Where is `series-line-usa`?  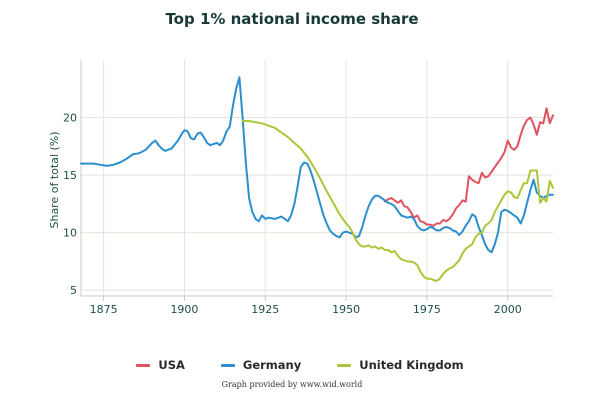 series-line-usa is located at coordinates (468, 167).